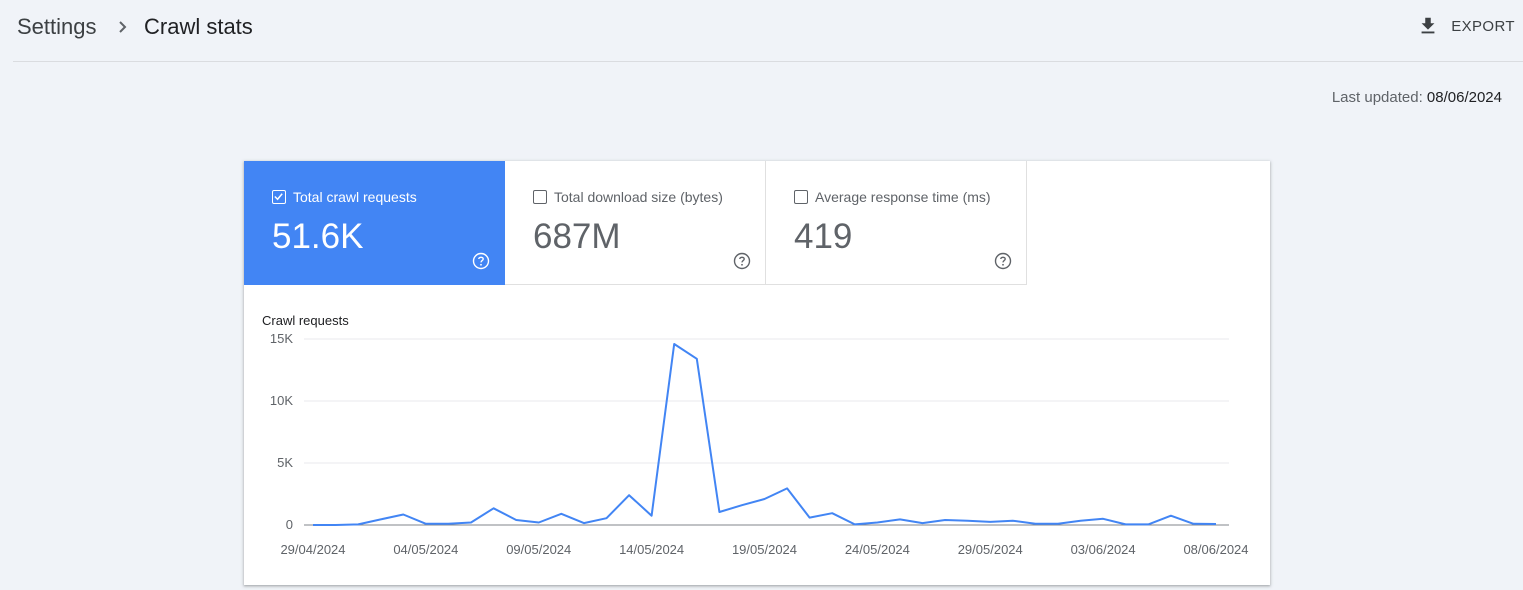 The height and width of the screenshot is (590, 1523). I want to click on tile-average-response-time: Average response time (ms) 419, so click(896, 223).